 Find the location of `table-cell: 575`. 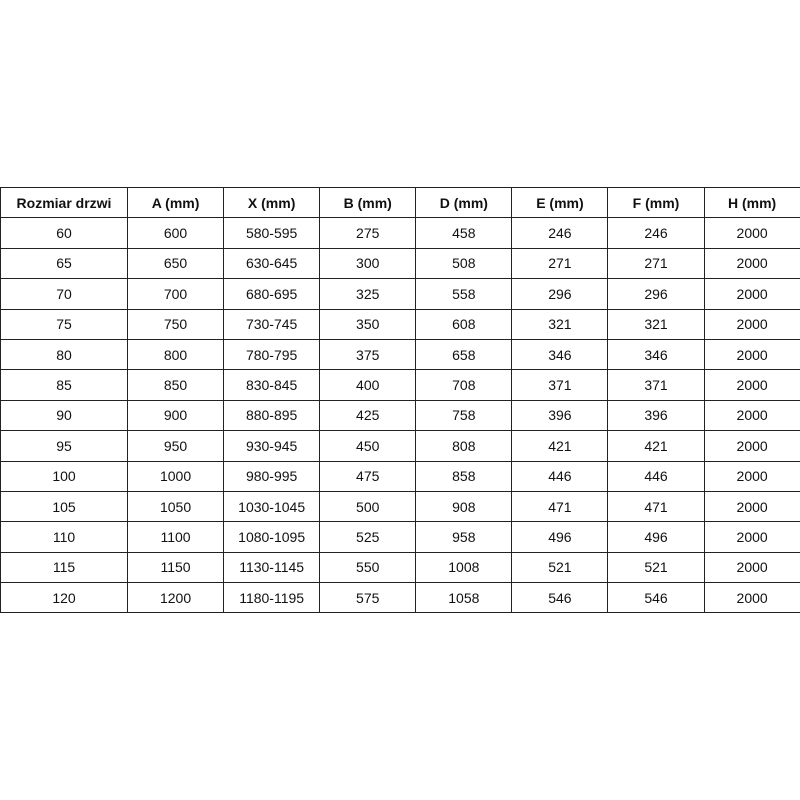

table-cell: 575 is located at coordinates (368, 598).